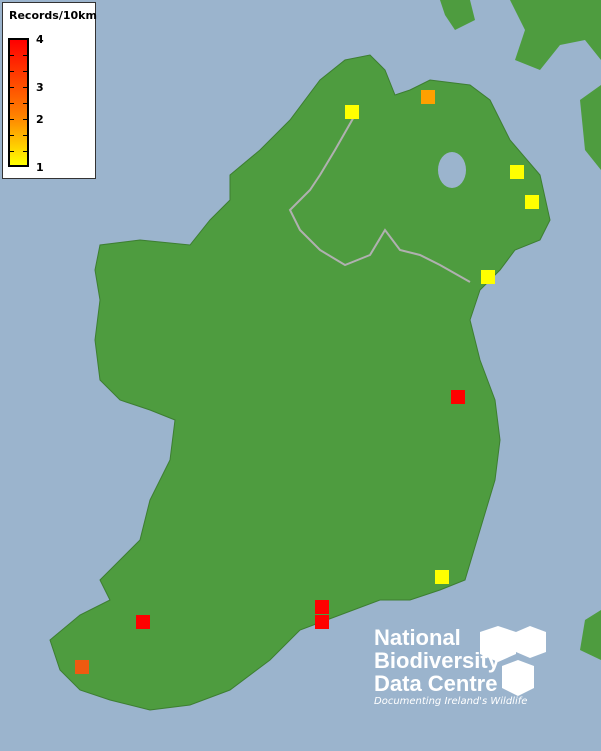 This screenshot has height=751, width=601. What do you see at coordinates (513, 661) in the screenshot?
I see `logo-hexagons-icon` at bounding box center [513, 661].